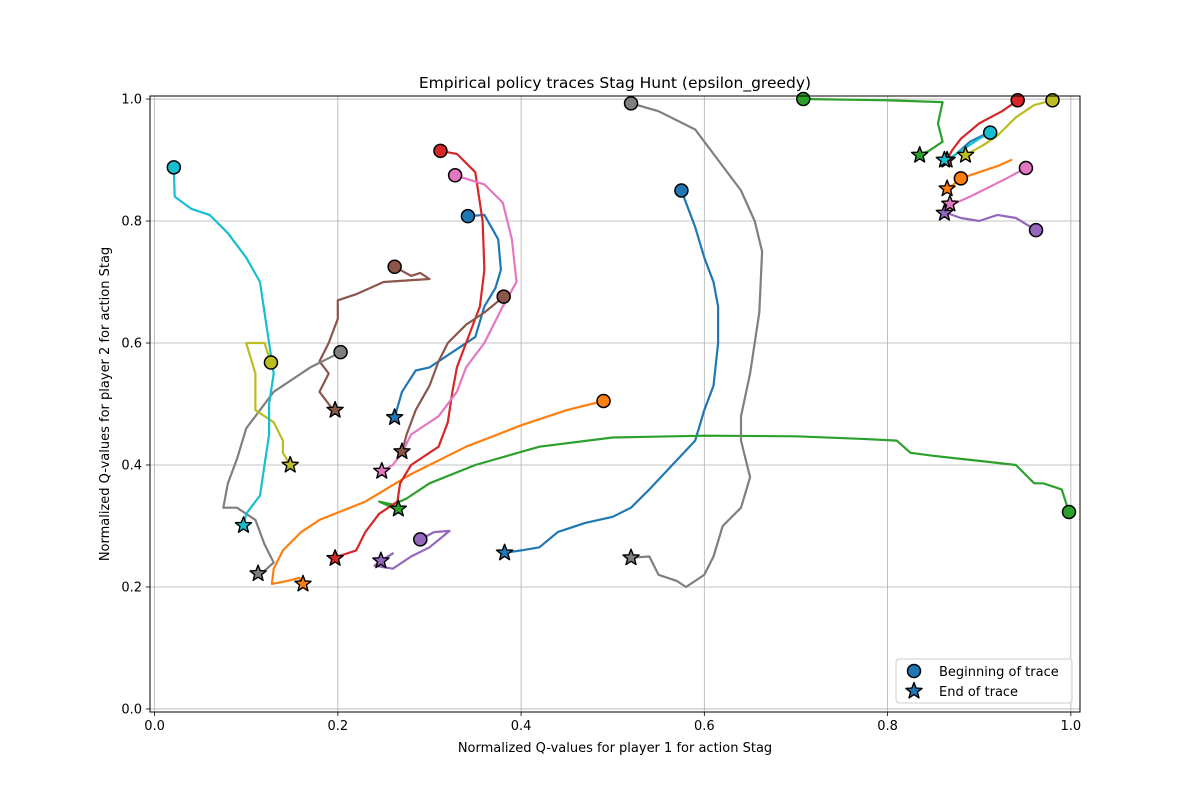  What do you see at coordinates (887, 726) in the screenshot?
I see `x-tick-label: 0.8` at bounding box center [887, 726].